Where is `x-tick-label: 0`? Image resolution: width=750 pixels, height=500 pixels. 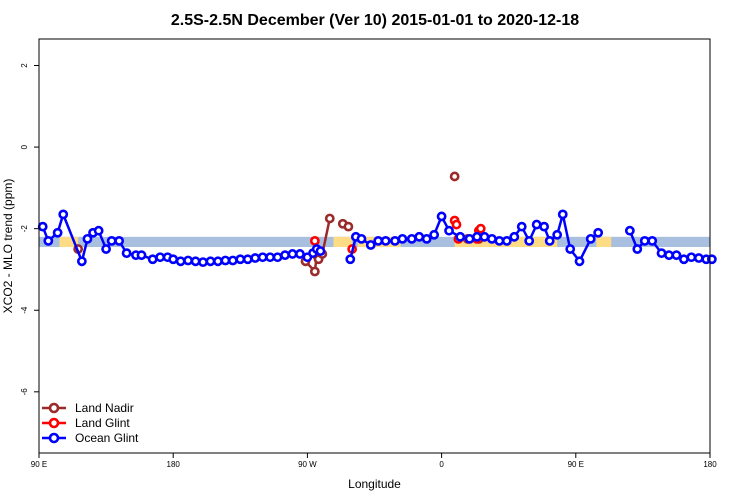
x-tick-label: 0 is located at coordinates (441, 464).